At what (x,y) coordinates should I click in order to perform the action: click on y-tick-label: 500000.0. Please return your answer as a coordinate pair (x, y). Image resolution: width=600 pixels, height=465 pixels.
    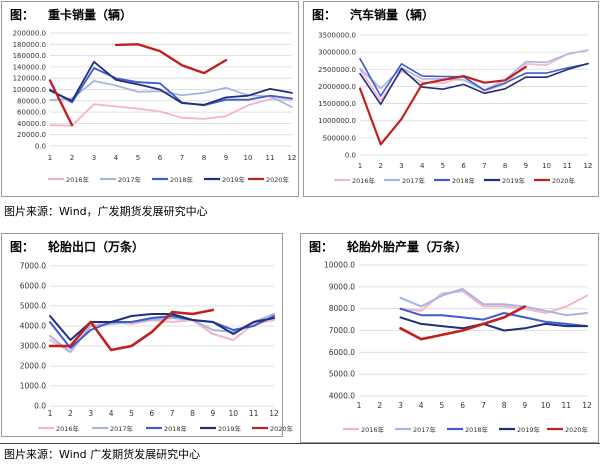
    Looking at the image, I should click on (339, 138).